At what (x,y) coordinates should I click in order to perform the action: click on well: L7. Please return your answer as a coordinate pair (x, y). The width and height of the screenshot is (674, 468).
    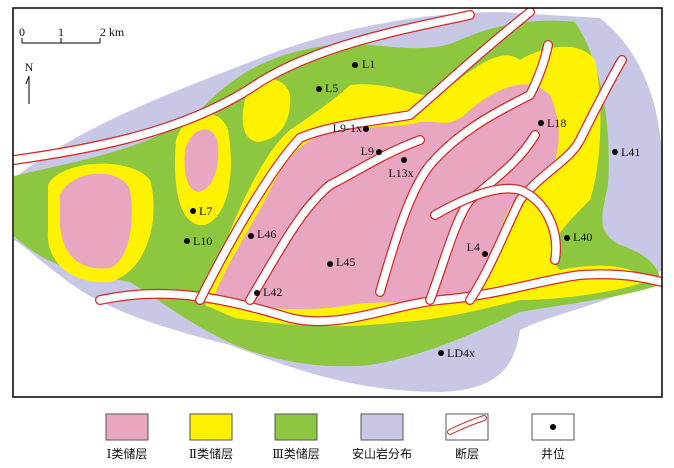
    Looking at the image, I should click on (201, 211).